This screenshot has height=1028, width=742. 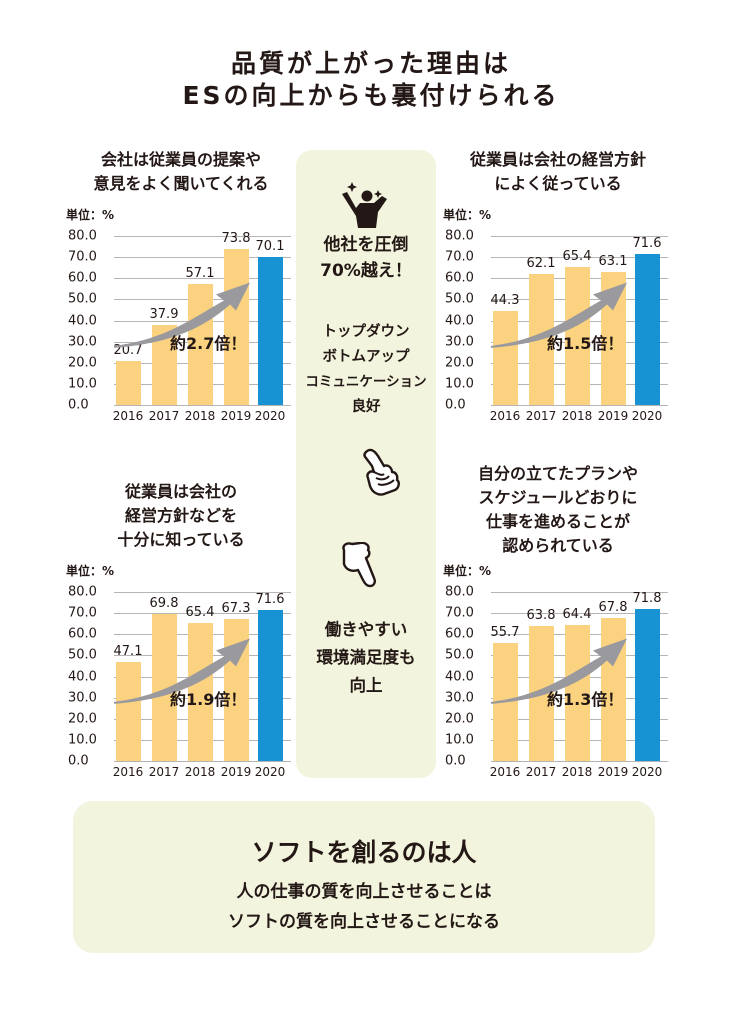 I want to click on center-text-3-line1: 働きやすい, so click(x=366, y=629).